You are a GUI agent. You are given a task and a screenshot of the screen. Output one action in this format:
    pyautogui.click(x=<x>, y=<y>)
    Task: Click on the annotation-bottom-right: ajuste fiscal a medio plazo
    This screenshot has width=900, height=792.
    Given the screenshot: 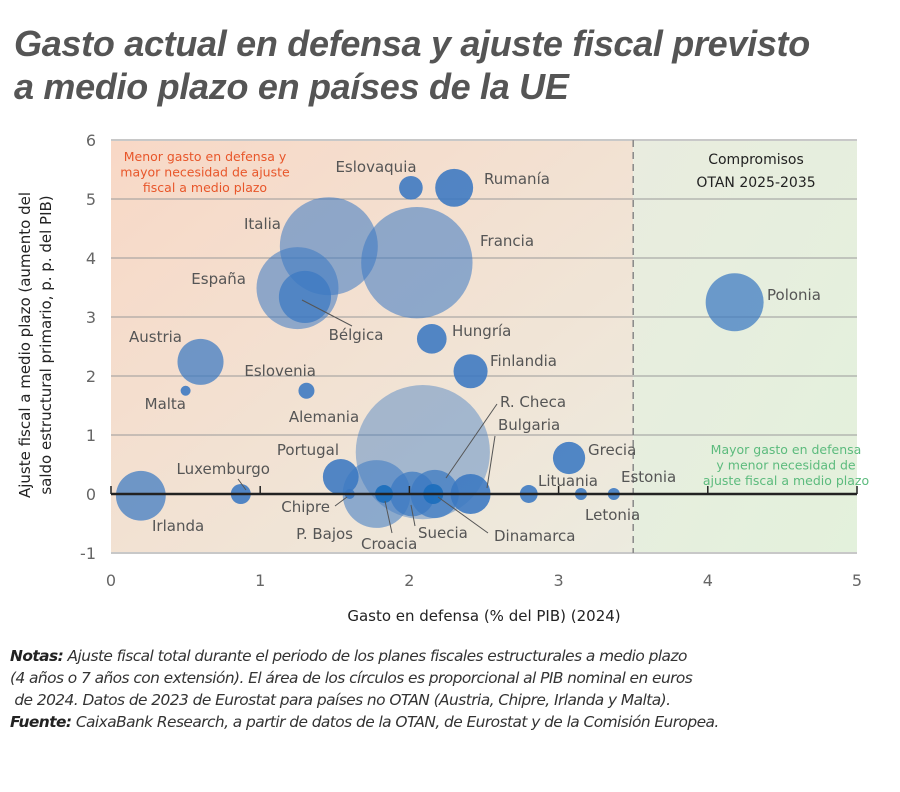 What is the action you would take?
    pyautogui.click(x=786, y=480)
    